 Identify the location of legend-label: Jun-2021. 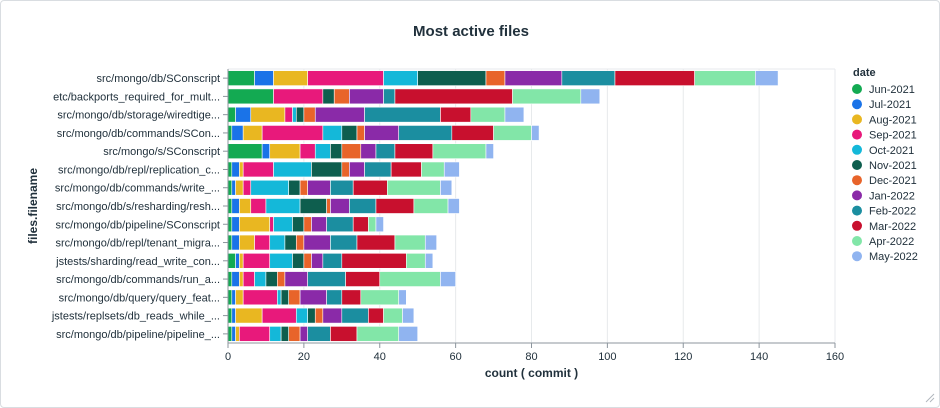
(892, 90).